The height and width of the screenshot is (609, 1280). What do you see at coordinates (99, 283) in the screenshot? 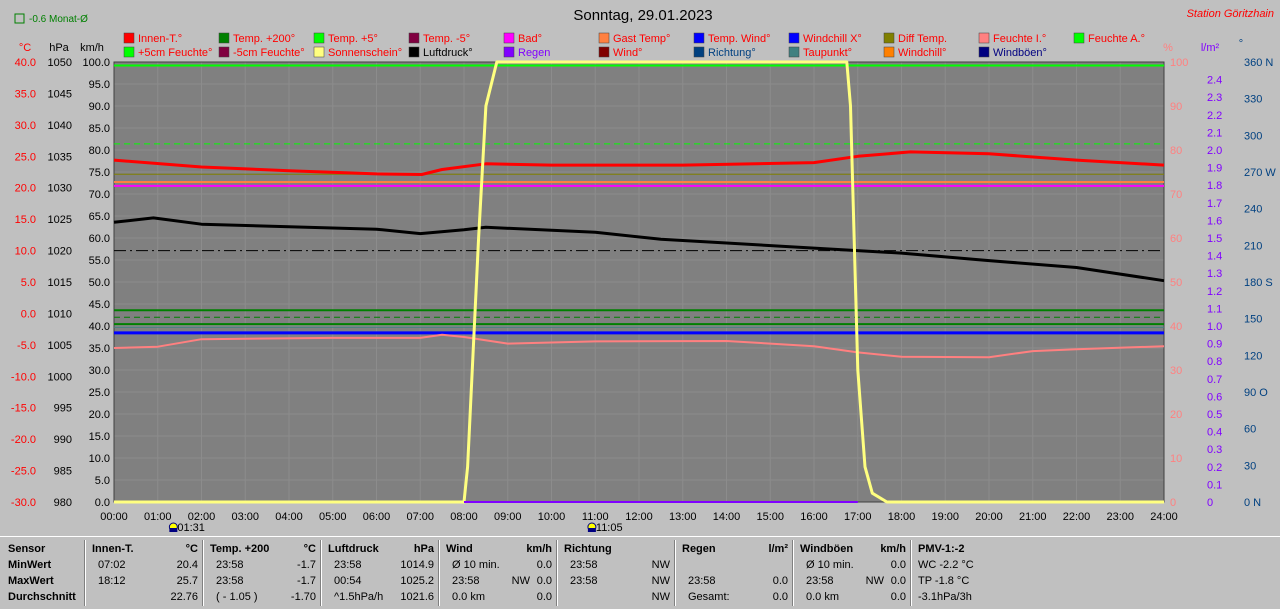
I see `tick-label: 50.0` at bounding box center [99, 283].